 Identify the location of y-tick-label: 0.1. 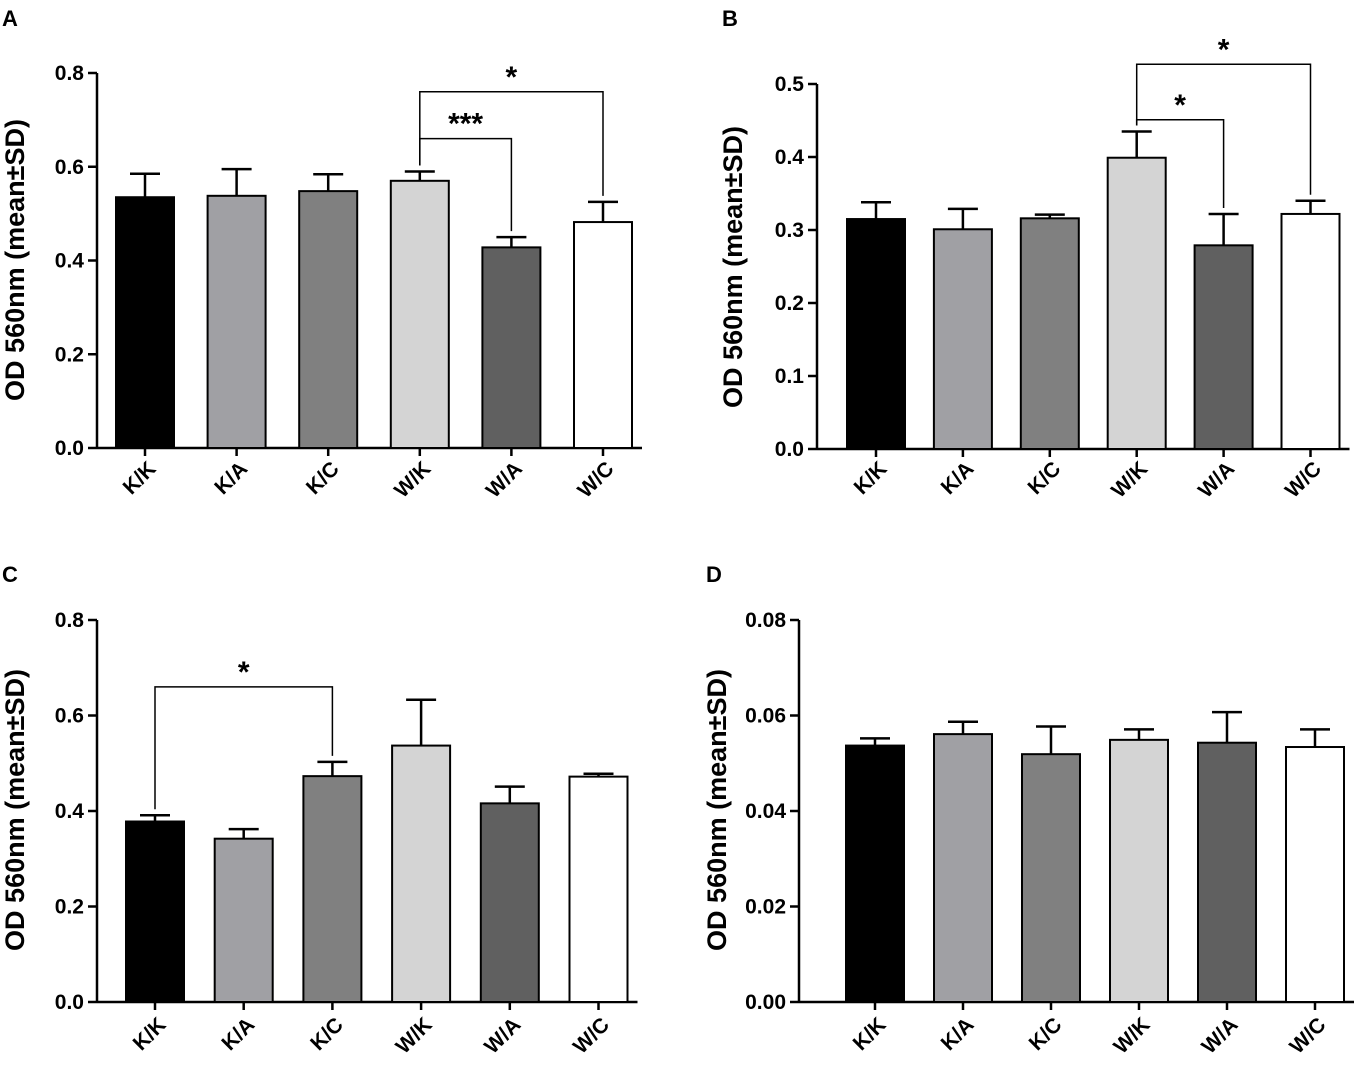
(790, 376).